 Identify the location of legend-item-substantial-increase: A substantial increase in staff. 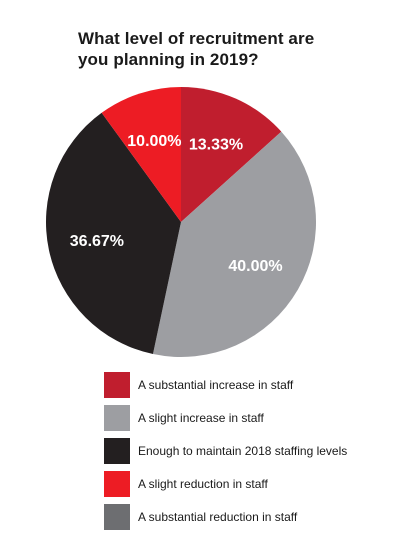
(225, 385).